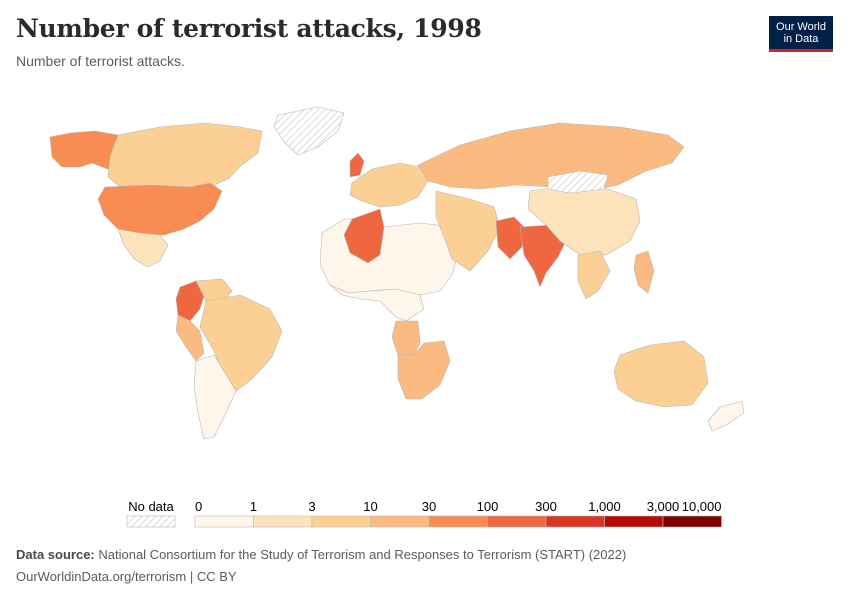  I want to click on chart-subtitle: Number of terrorist attacks., so click(100, 61).